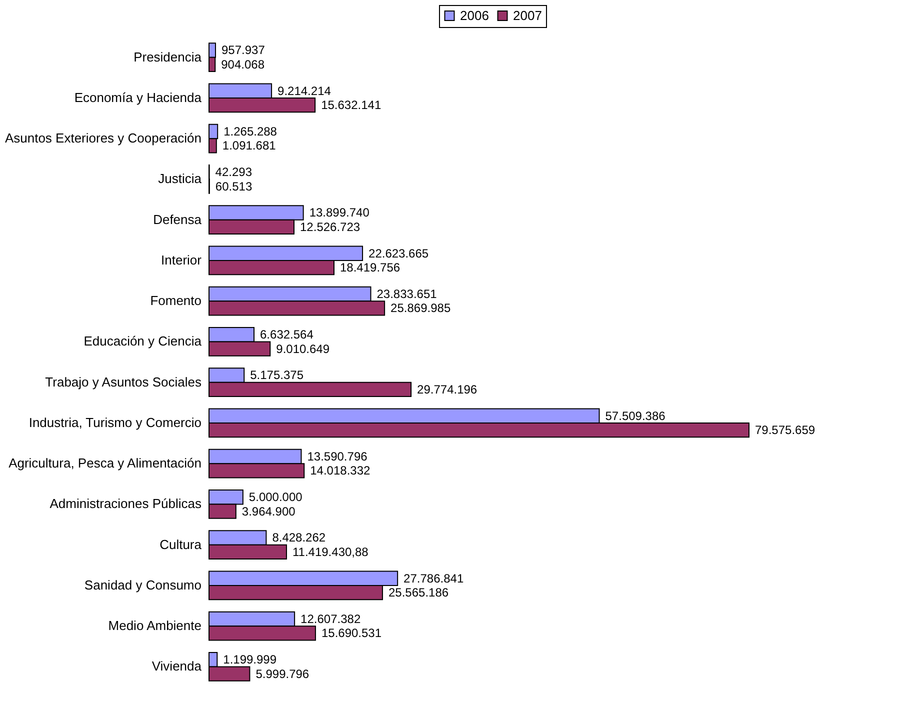  I want to click on y-tick-label: Industria, Turismo y Comercio, so click(115, 422).